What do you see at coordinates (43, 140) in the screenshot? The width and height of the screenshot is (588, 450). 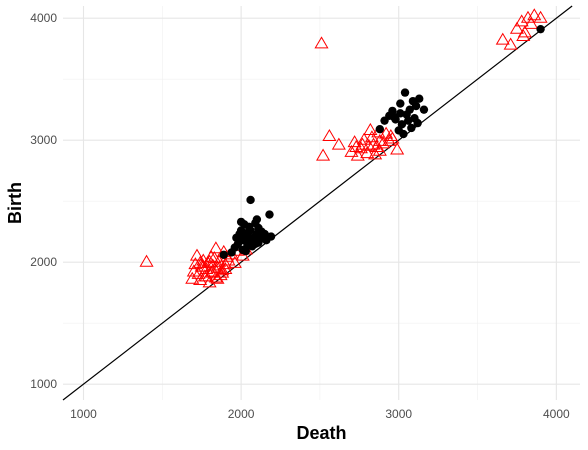 I see `y-tick-label: 3000` at bounding box center [43, 140].